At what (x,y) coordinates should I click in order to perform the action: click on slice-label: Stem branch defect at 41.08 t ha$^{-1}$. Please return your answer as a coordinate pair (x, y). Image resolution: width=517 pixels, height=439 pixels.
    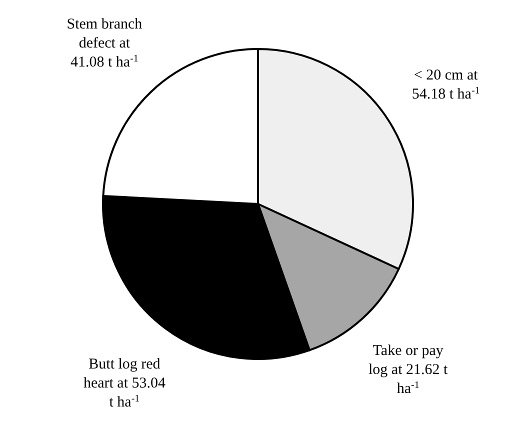
    Looking at the image, I should click on (104, 43).